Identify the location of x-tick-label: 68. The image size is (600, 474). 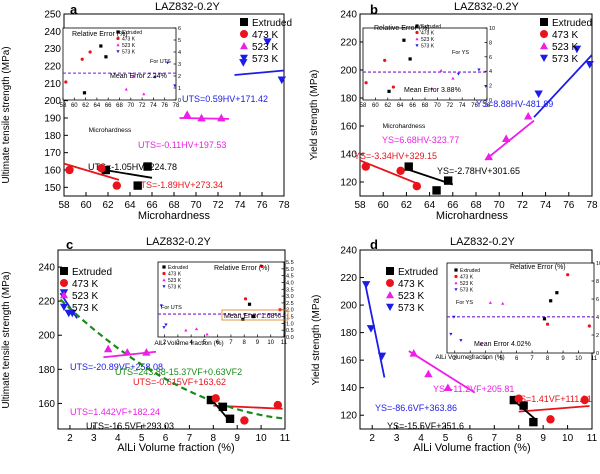
(476, 205).